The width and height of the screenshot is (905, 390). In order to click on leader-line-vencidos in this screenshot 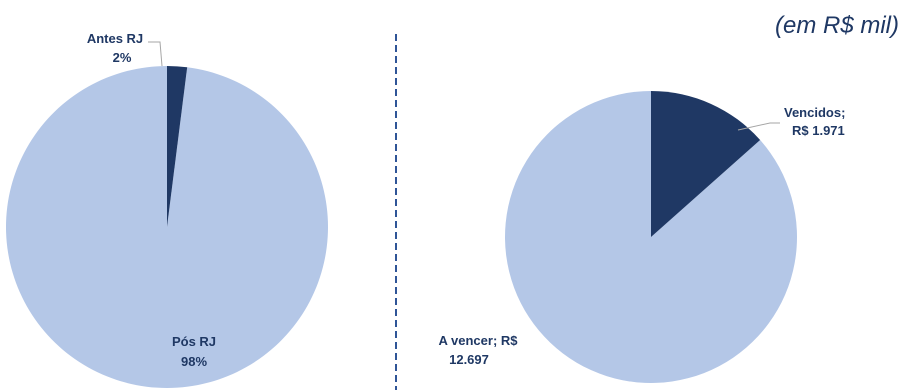, I will do `click(758, 126)`.